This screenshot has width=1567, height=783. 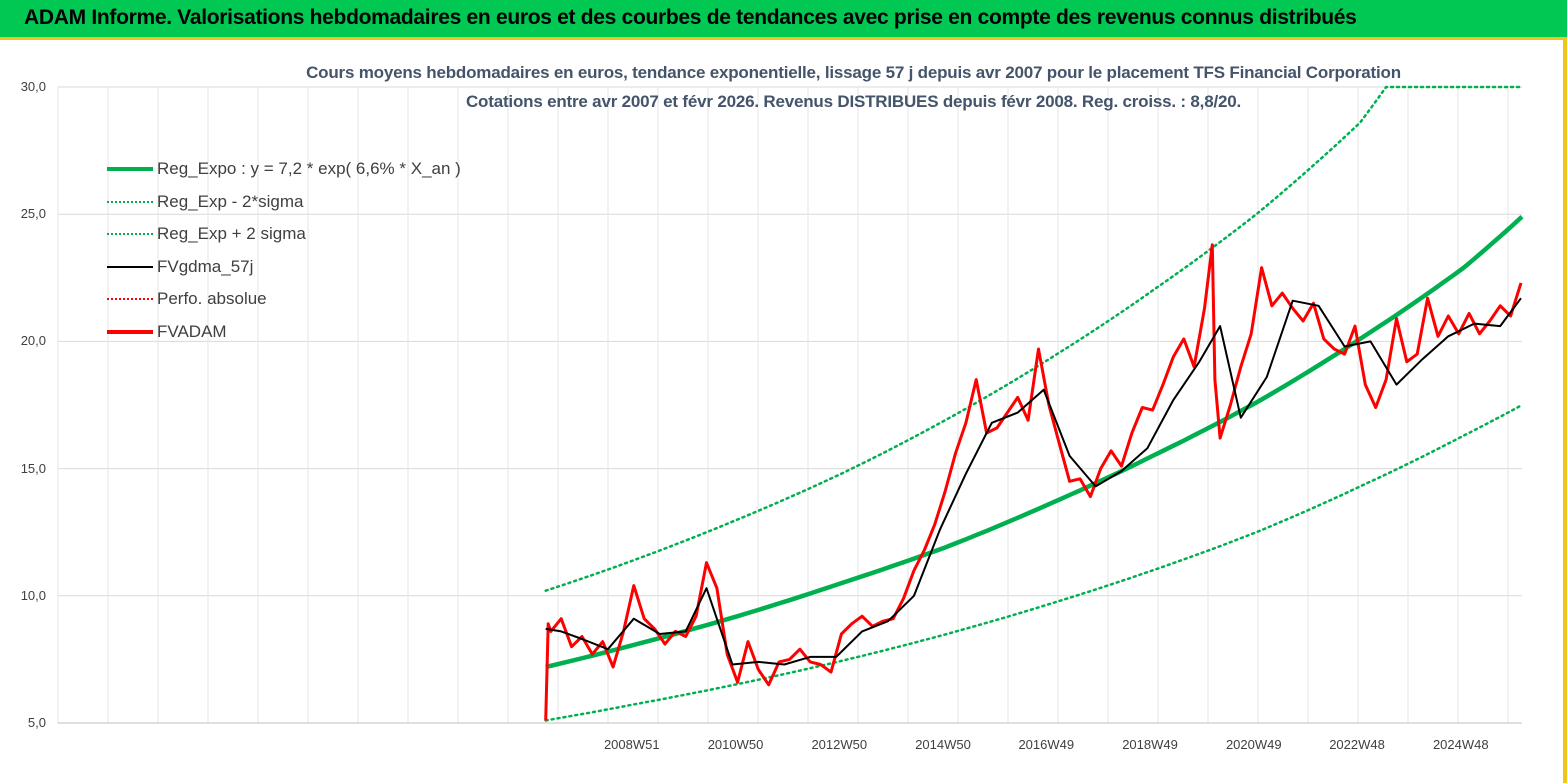 What do you see at coordinates (284, 299) in the screenshot?
I see `legend-item: Perfo. absolue` at bounding box center [284, 299].